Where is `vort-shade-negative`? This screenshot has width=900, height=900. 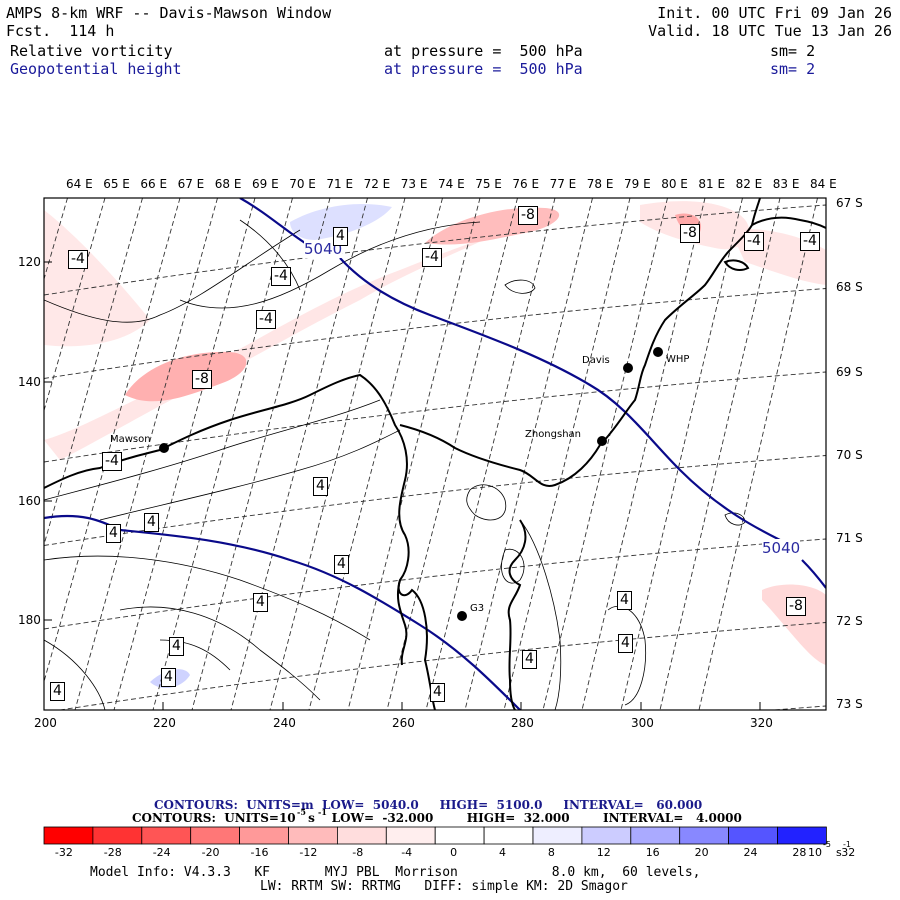
vort-shade-negative is located at coordinates (97, 278).